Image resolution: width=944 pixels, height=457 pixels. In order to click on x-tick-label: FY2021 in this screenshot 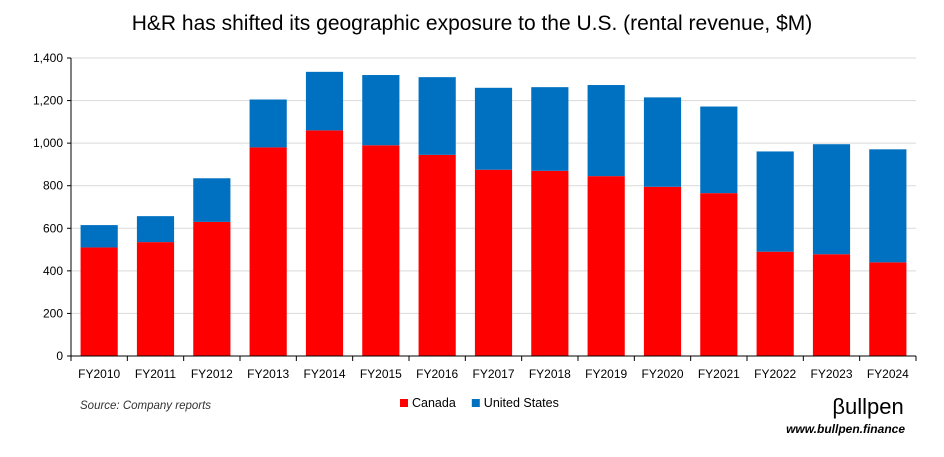, I will do `click(719, 374)`.